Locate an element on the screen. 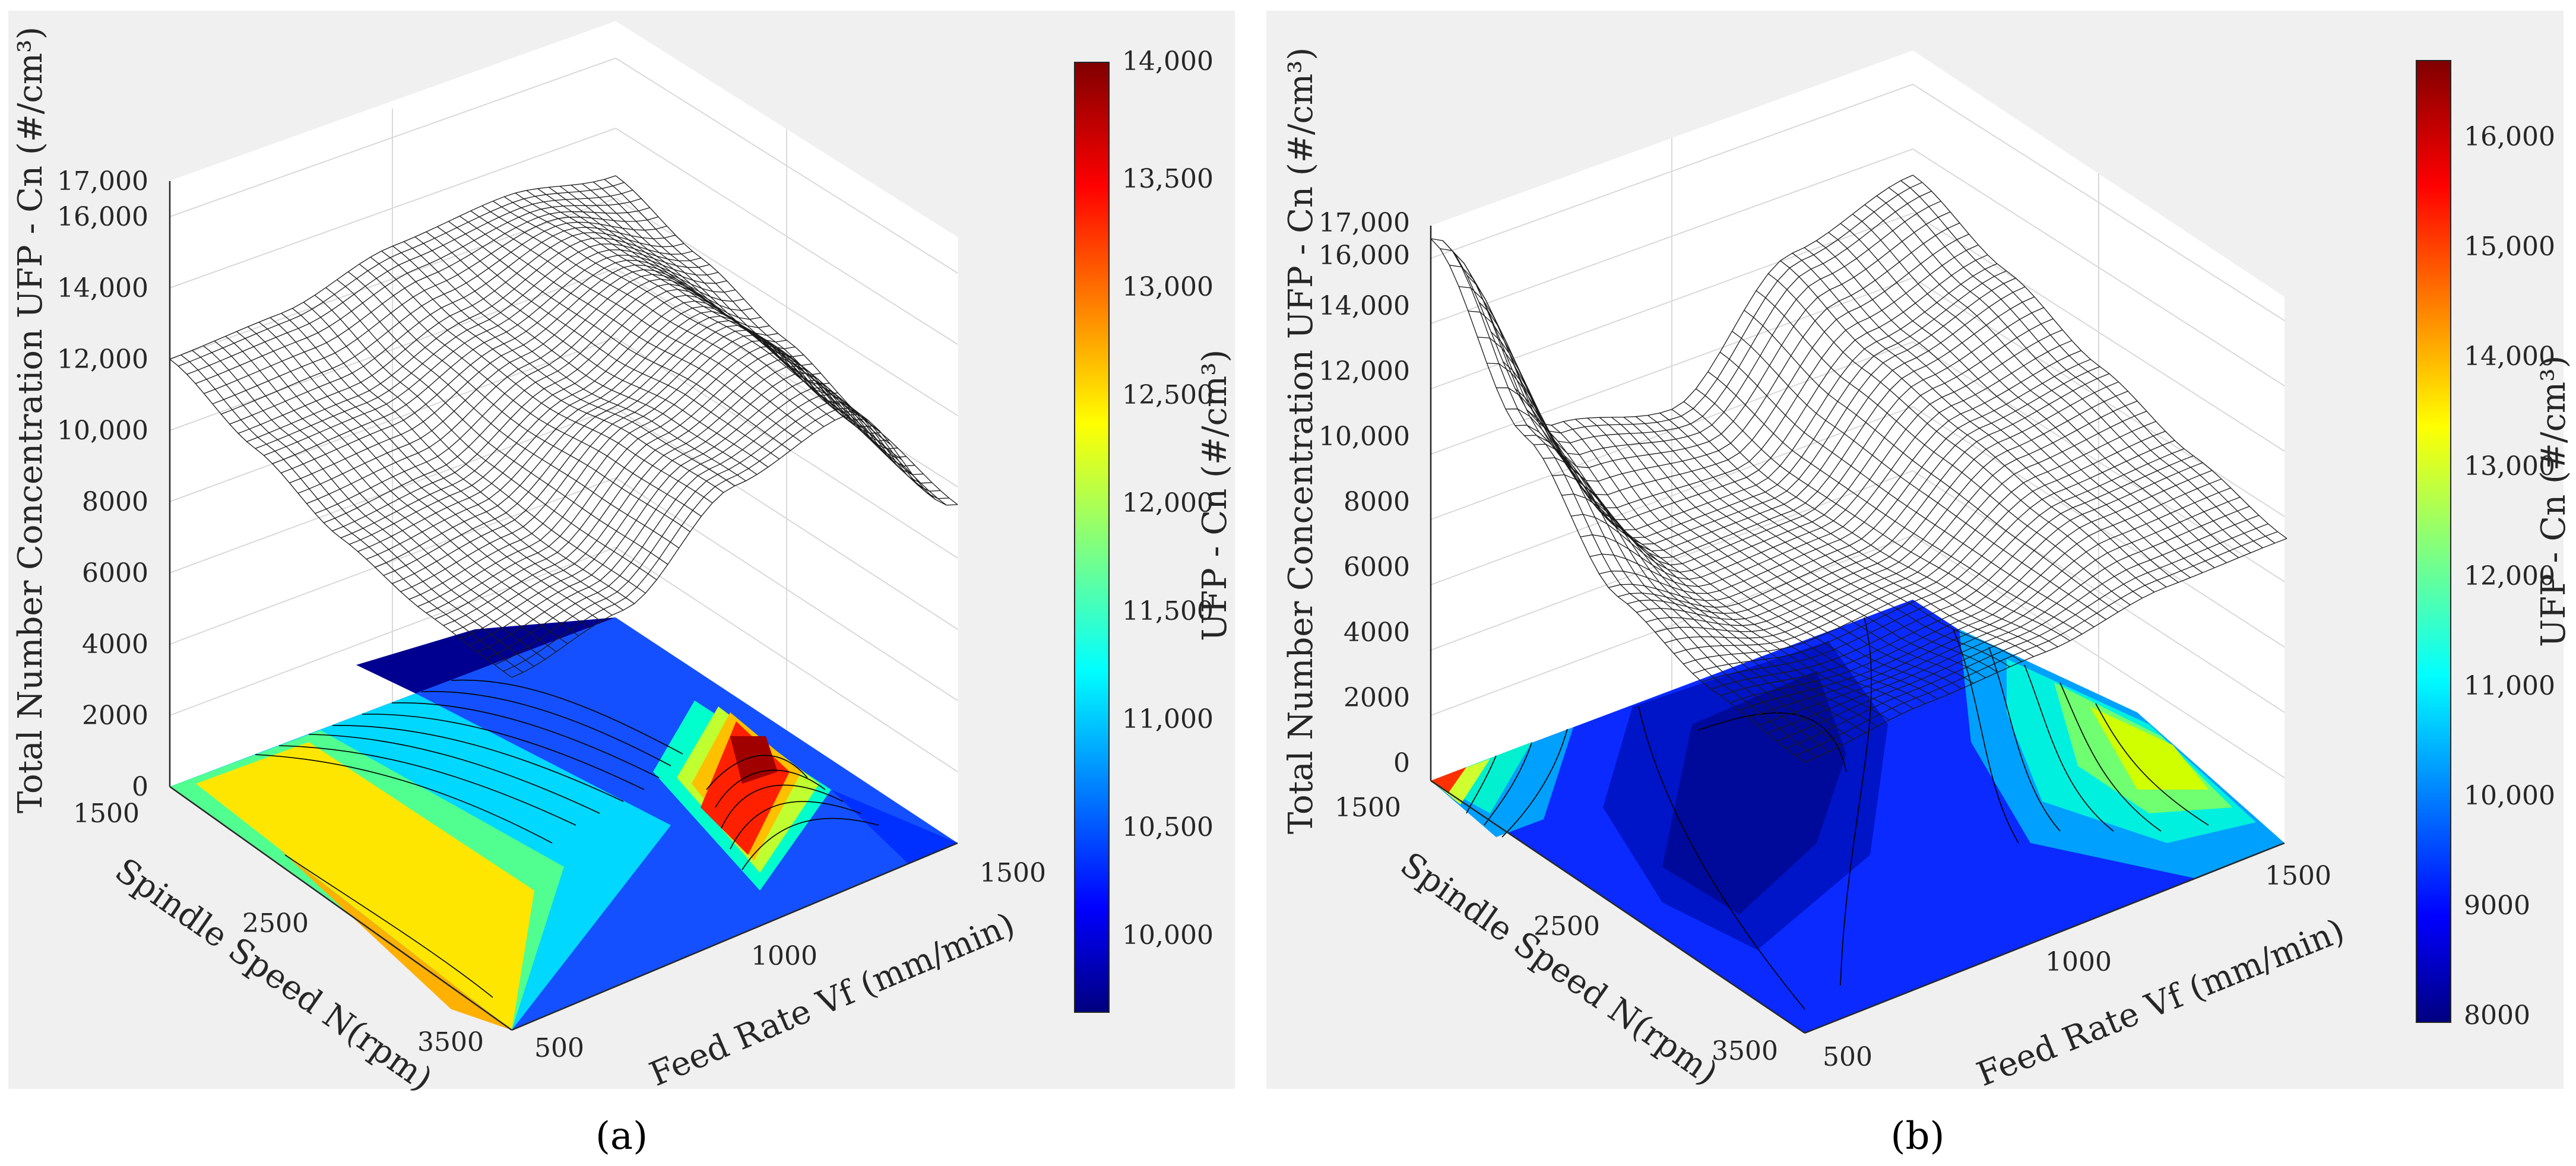 This screenshot has height=1166, width=2576. caption-b: (b) is located at coordinates (1918, 1136).